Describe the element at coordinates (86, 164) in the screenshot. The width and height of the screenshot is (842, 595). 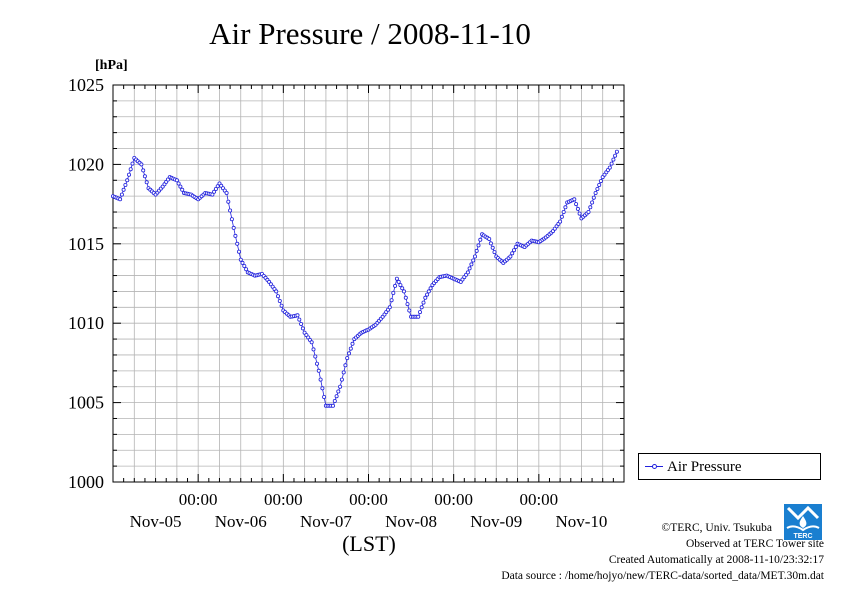
I see `y-tick-label: 1020` at that location.